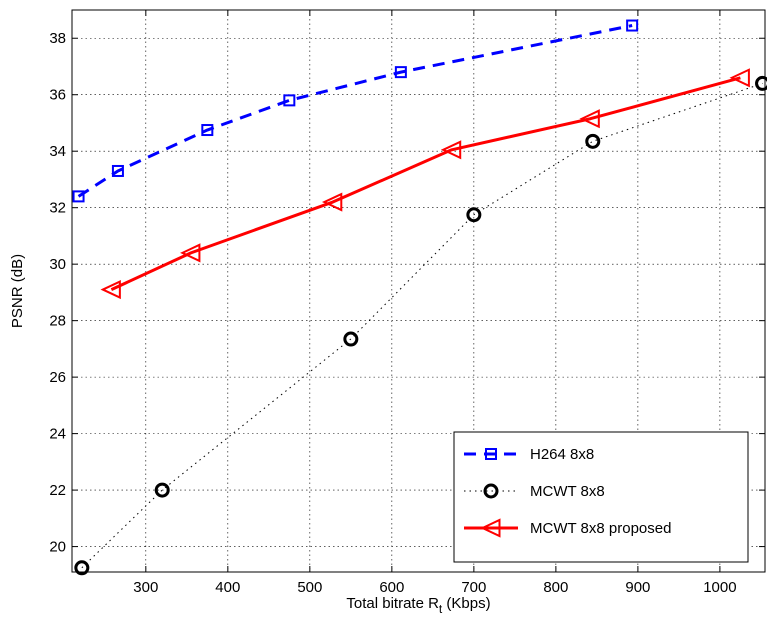 This screenshot has width=767, height=621. Describe the element at coordinates (57, 490) in the screenshot. I see `y-tick-label: 22` at that location.